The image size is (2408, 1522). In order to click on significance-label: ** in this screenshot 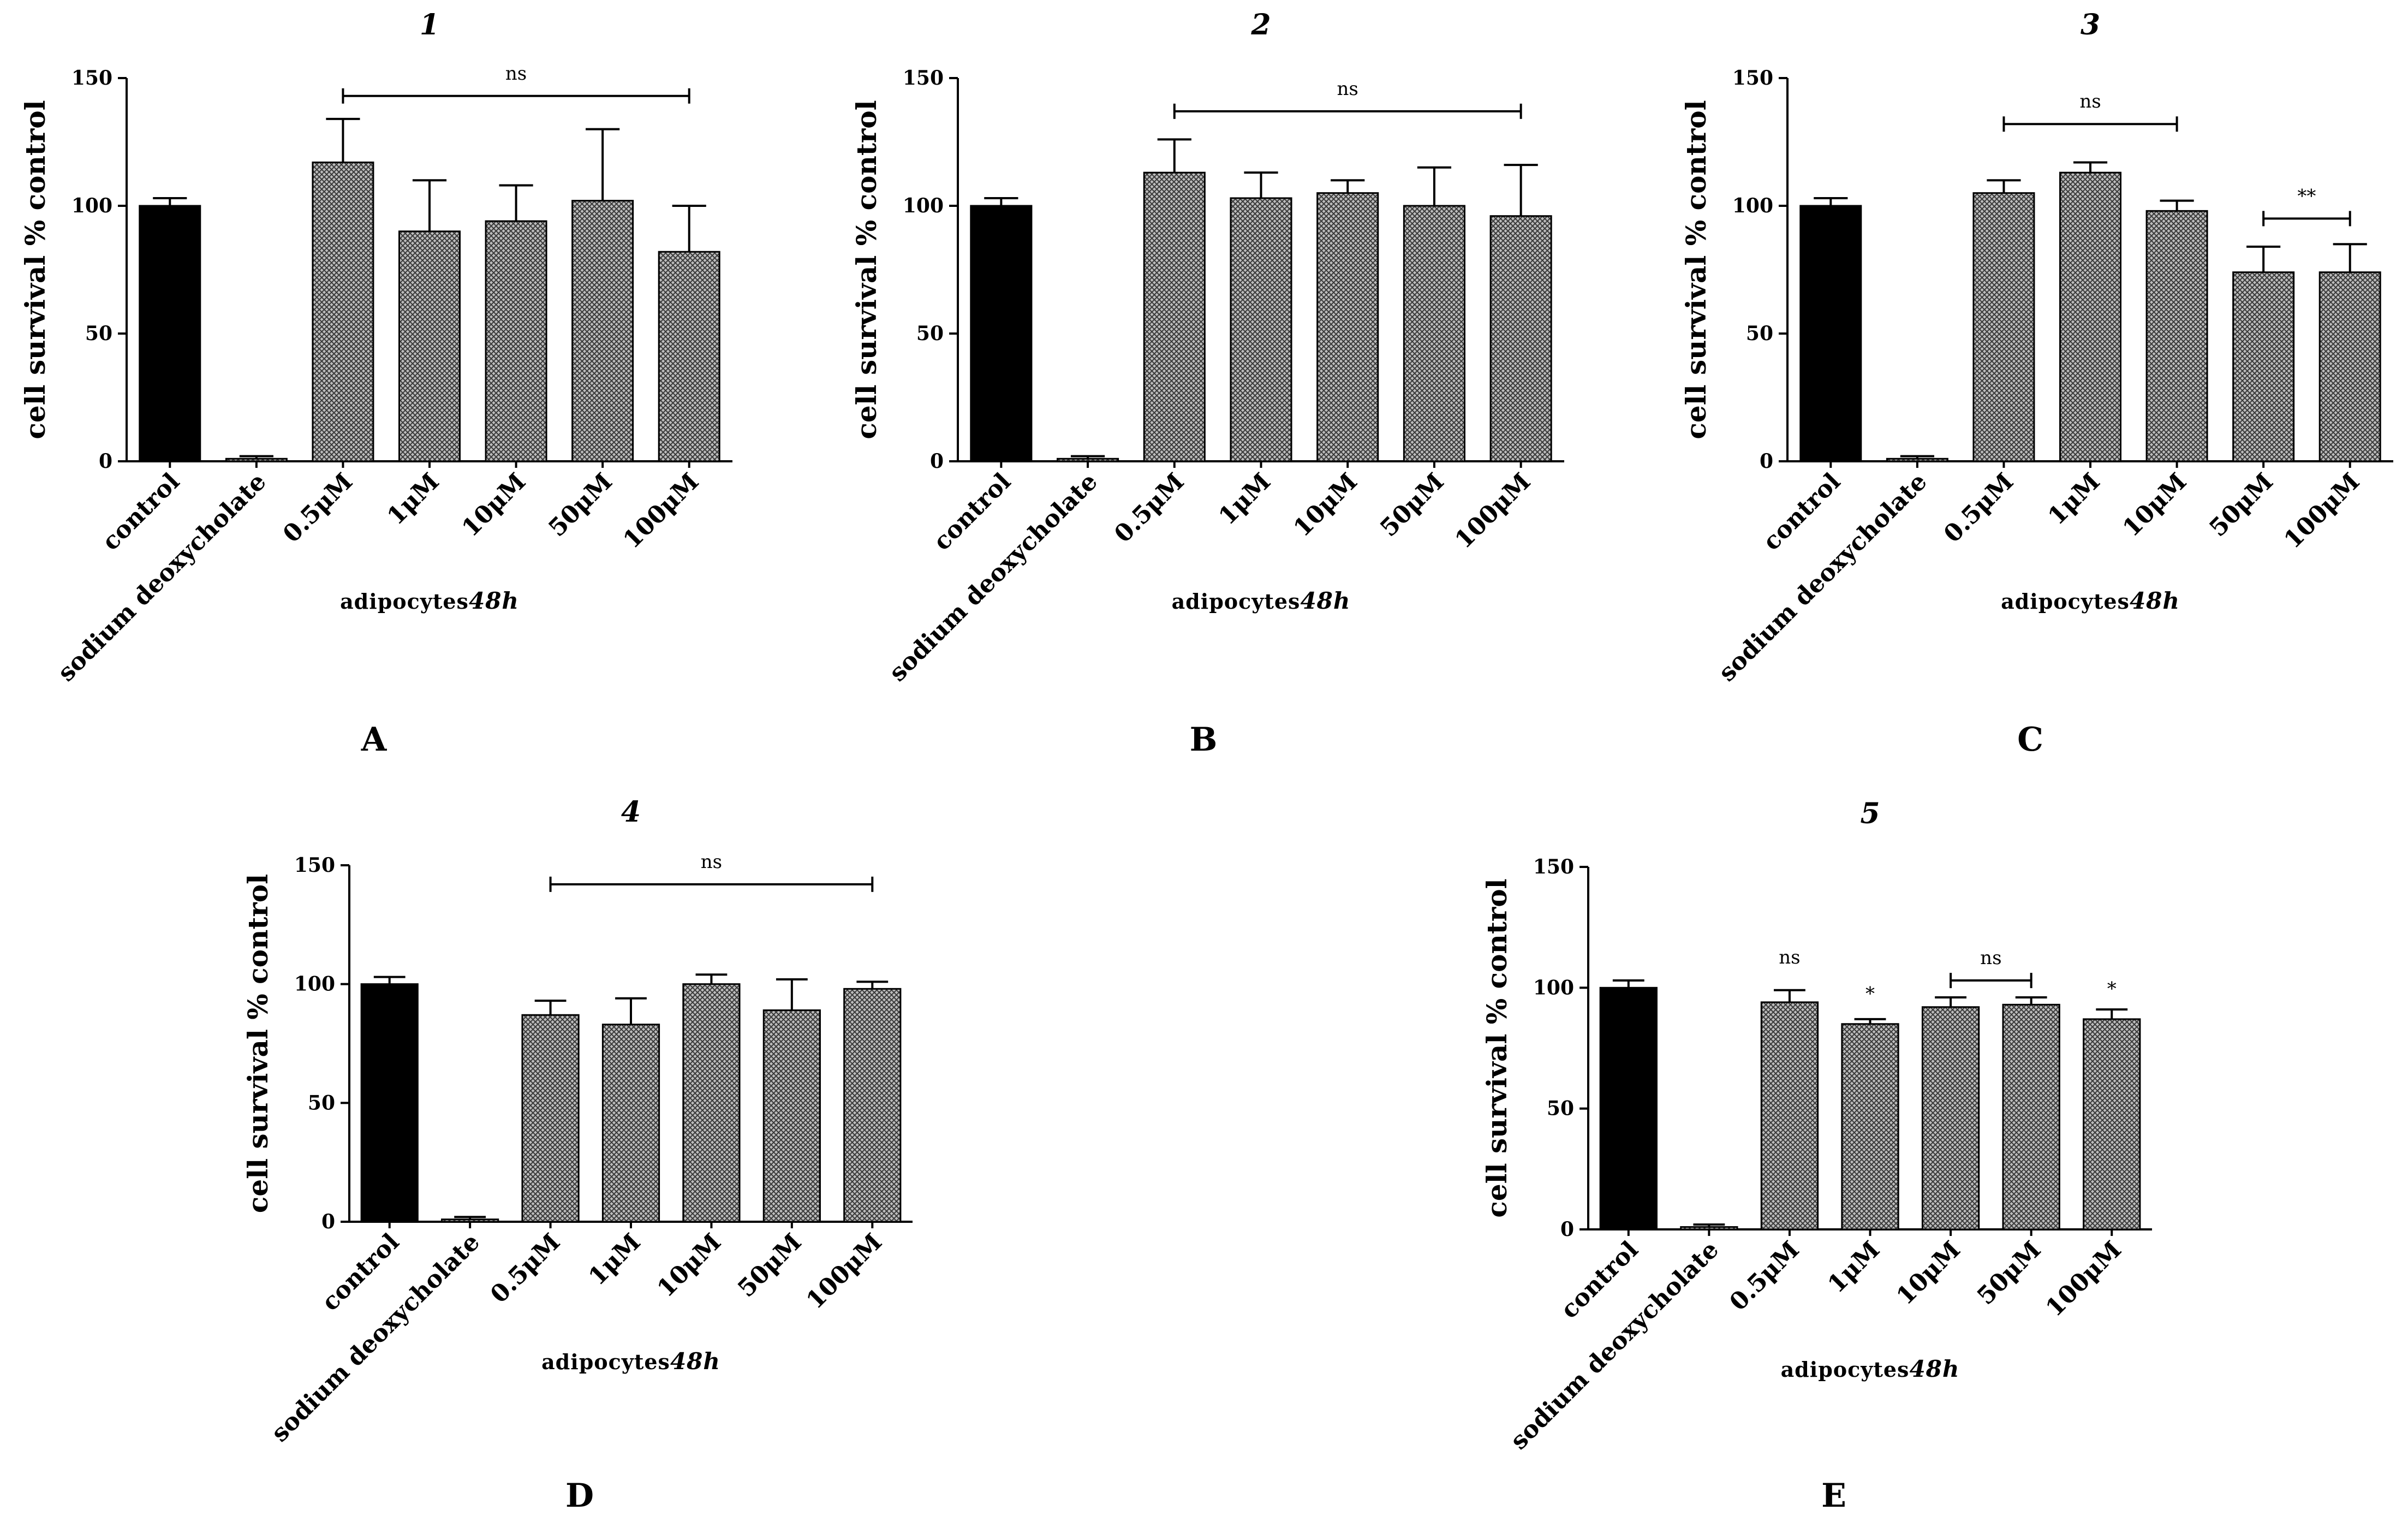, I will do `click(2306, 196)`.